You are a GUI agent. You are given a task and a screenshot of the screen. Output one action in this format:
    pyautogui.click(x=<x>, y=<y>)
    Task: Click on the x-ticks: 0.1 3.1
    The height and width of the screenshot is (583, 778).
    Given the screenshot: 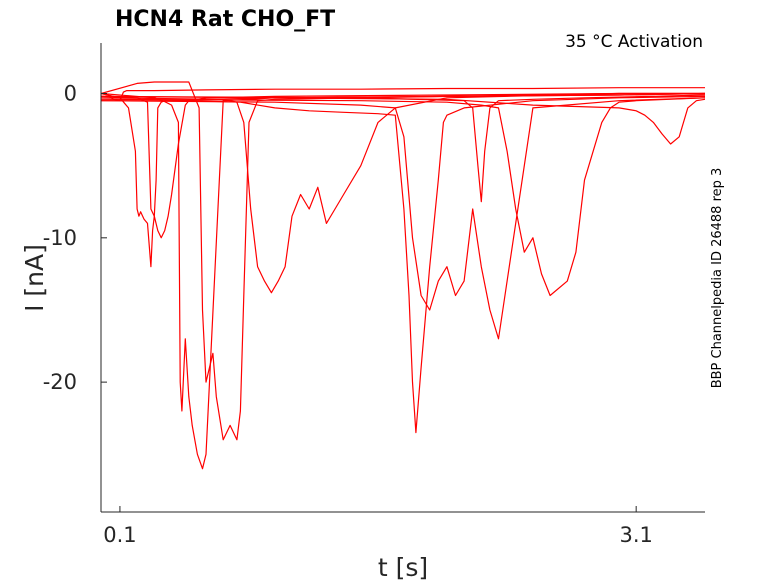 What is the action you would take?
    pyautogui.click(x=378, y=526)
    